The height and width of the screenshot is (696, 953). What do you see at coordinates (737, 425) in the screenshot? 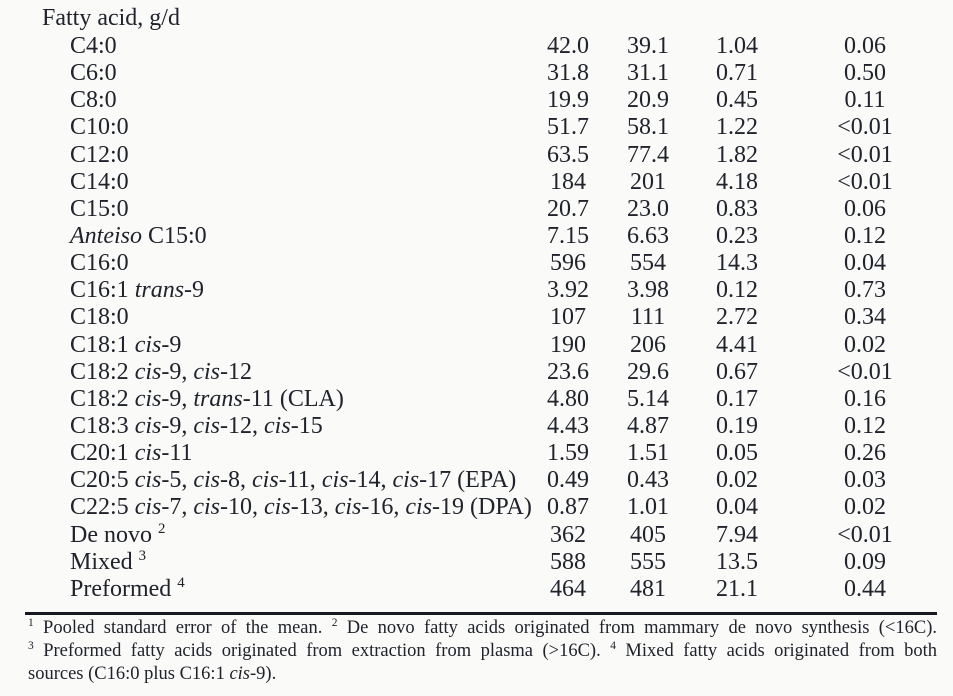
I see `value-cell-col3: 0.19` at bounding box center [737, 425].